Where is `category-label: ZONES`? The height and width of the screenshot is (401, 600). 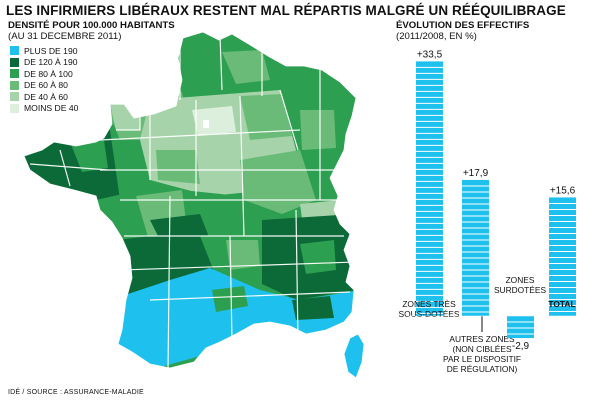 category-label: ZONES is located at coordinates (520, 280).